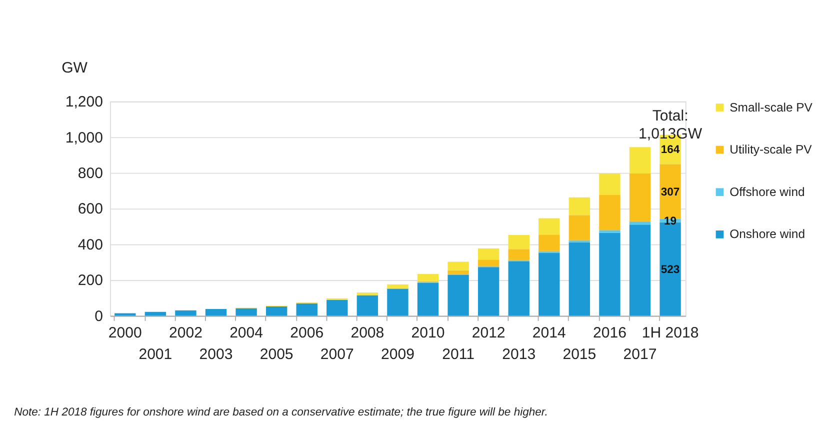 This screenshot has width=818, height=439. I want to click on x-tick-label: 2015, so click(579, 355).